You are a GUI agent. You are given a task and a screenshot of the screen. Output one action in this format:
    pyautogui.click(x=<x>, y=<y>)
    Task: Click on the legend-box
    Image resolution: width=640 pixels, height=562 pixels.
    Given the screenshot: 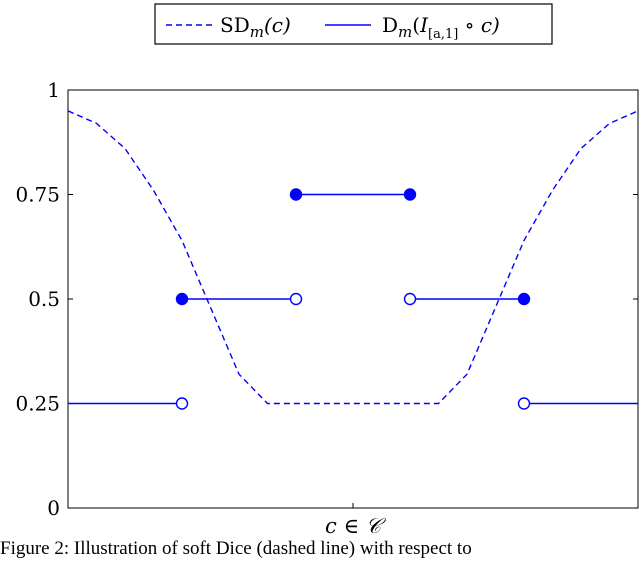 What is the action you would take?
    pyautogui.click(x=353, y=24)
    